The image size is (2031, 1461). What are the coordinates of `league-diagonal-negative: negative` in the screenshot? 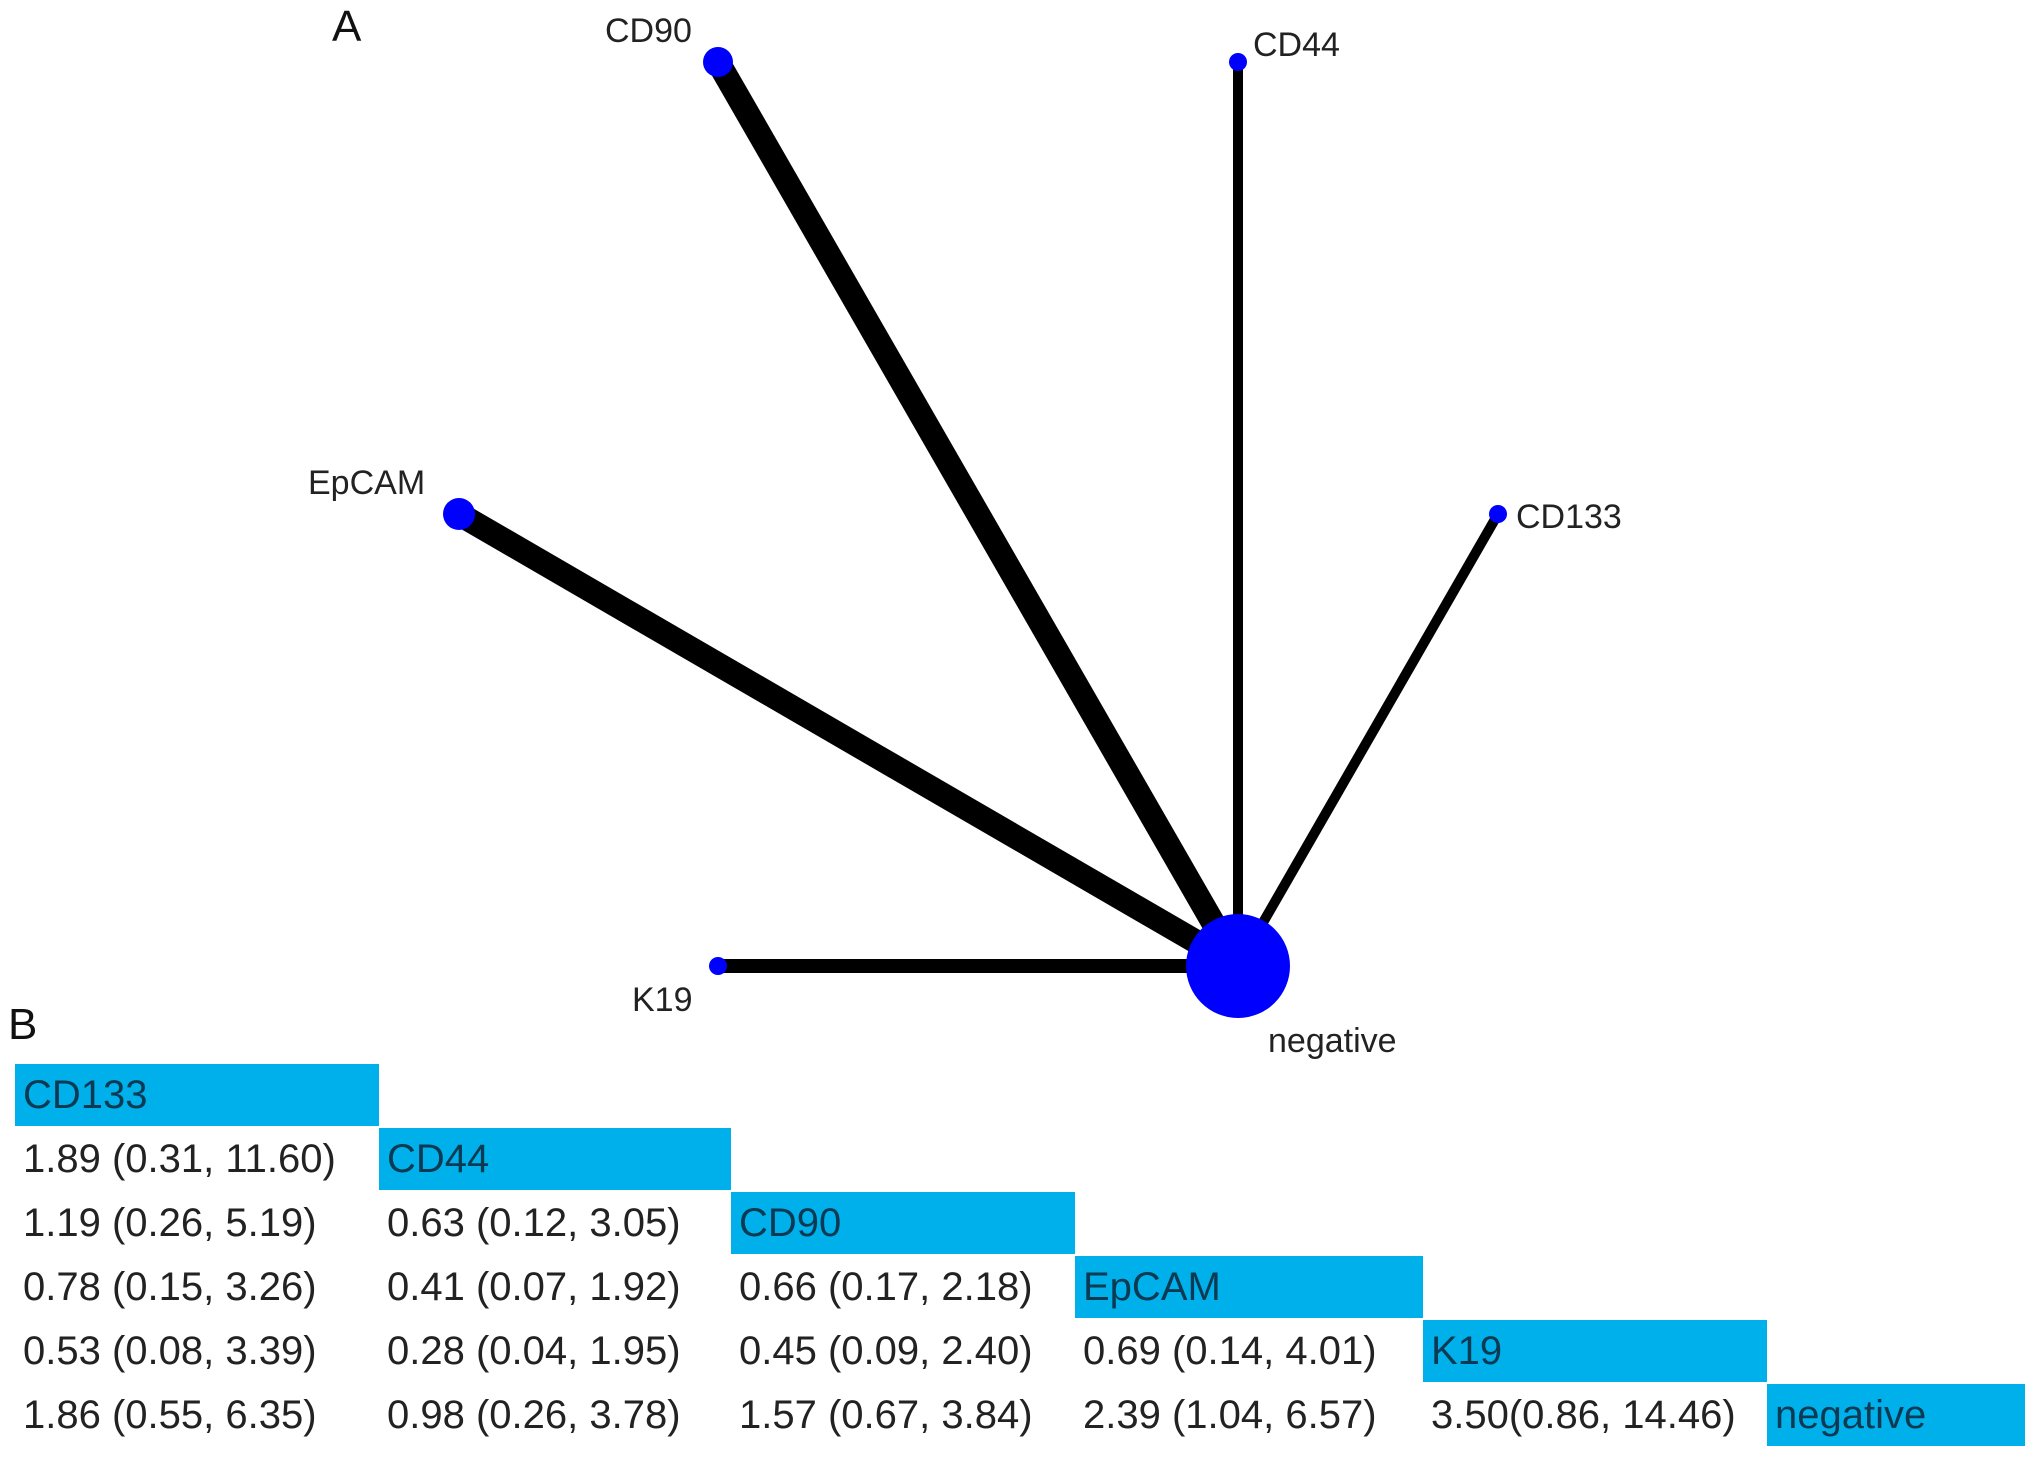 It's located at (1896, 1415).